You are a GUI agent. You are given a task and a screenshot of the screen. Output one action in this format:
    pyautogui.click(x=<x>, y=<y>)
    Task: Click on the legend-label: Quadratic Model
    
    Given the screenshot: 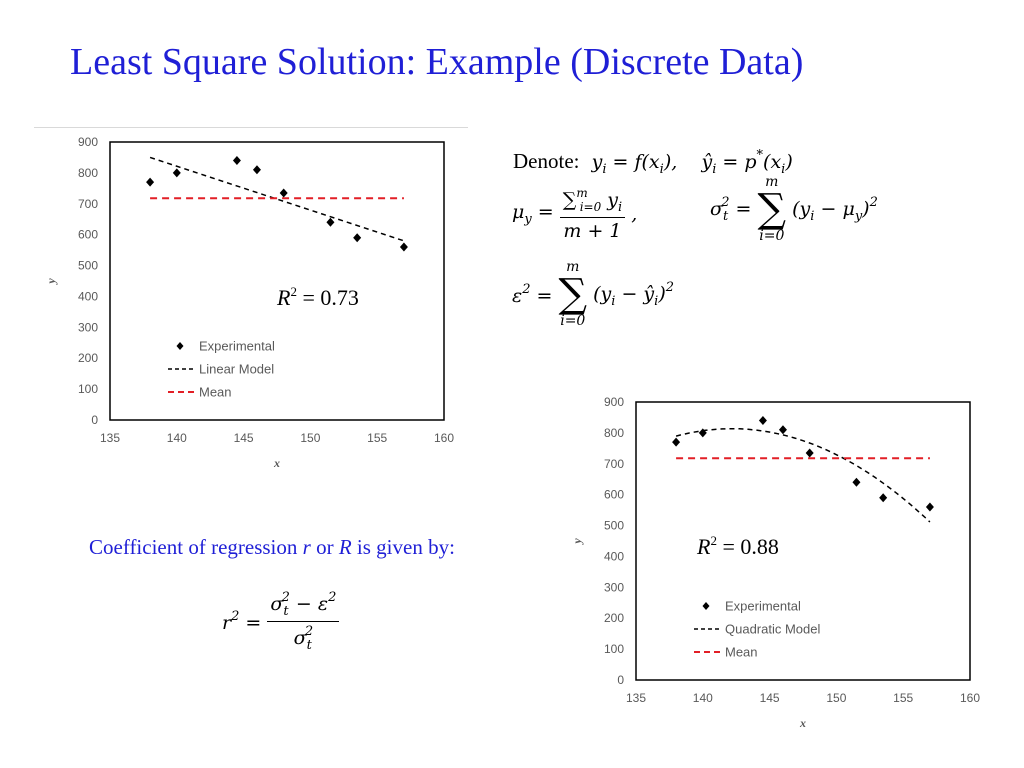 What is the action you would take?
    pyautogui.click(x=772, y=629)
    